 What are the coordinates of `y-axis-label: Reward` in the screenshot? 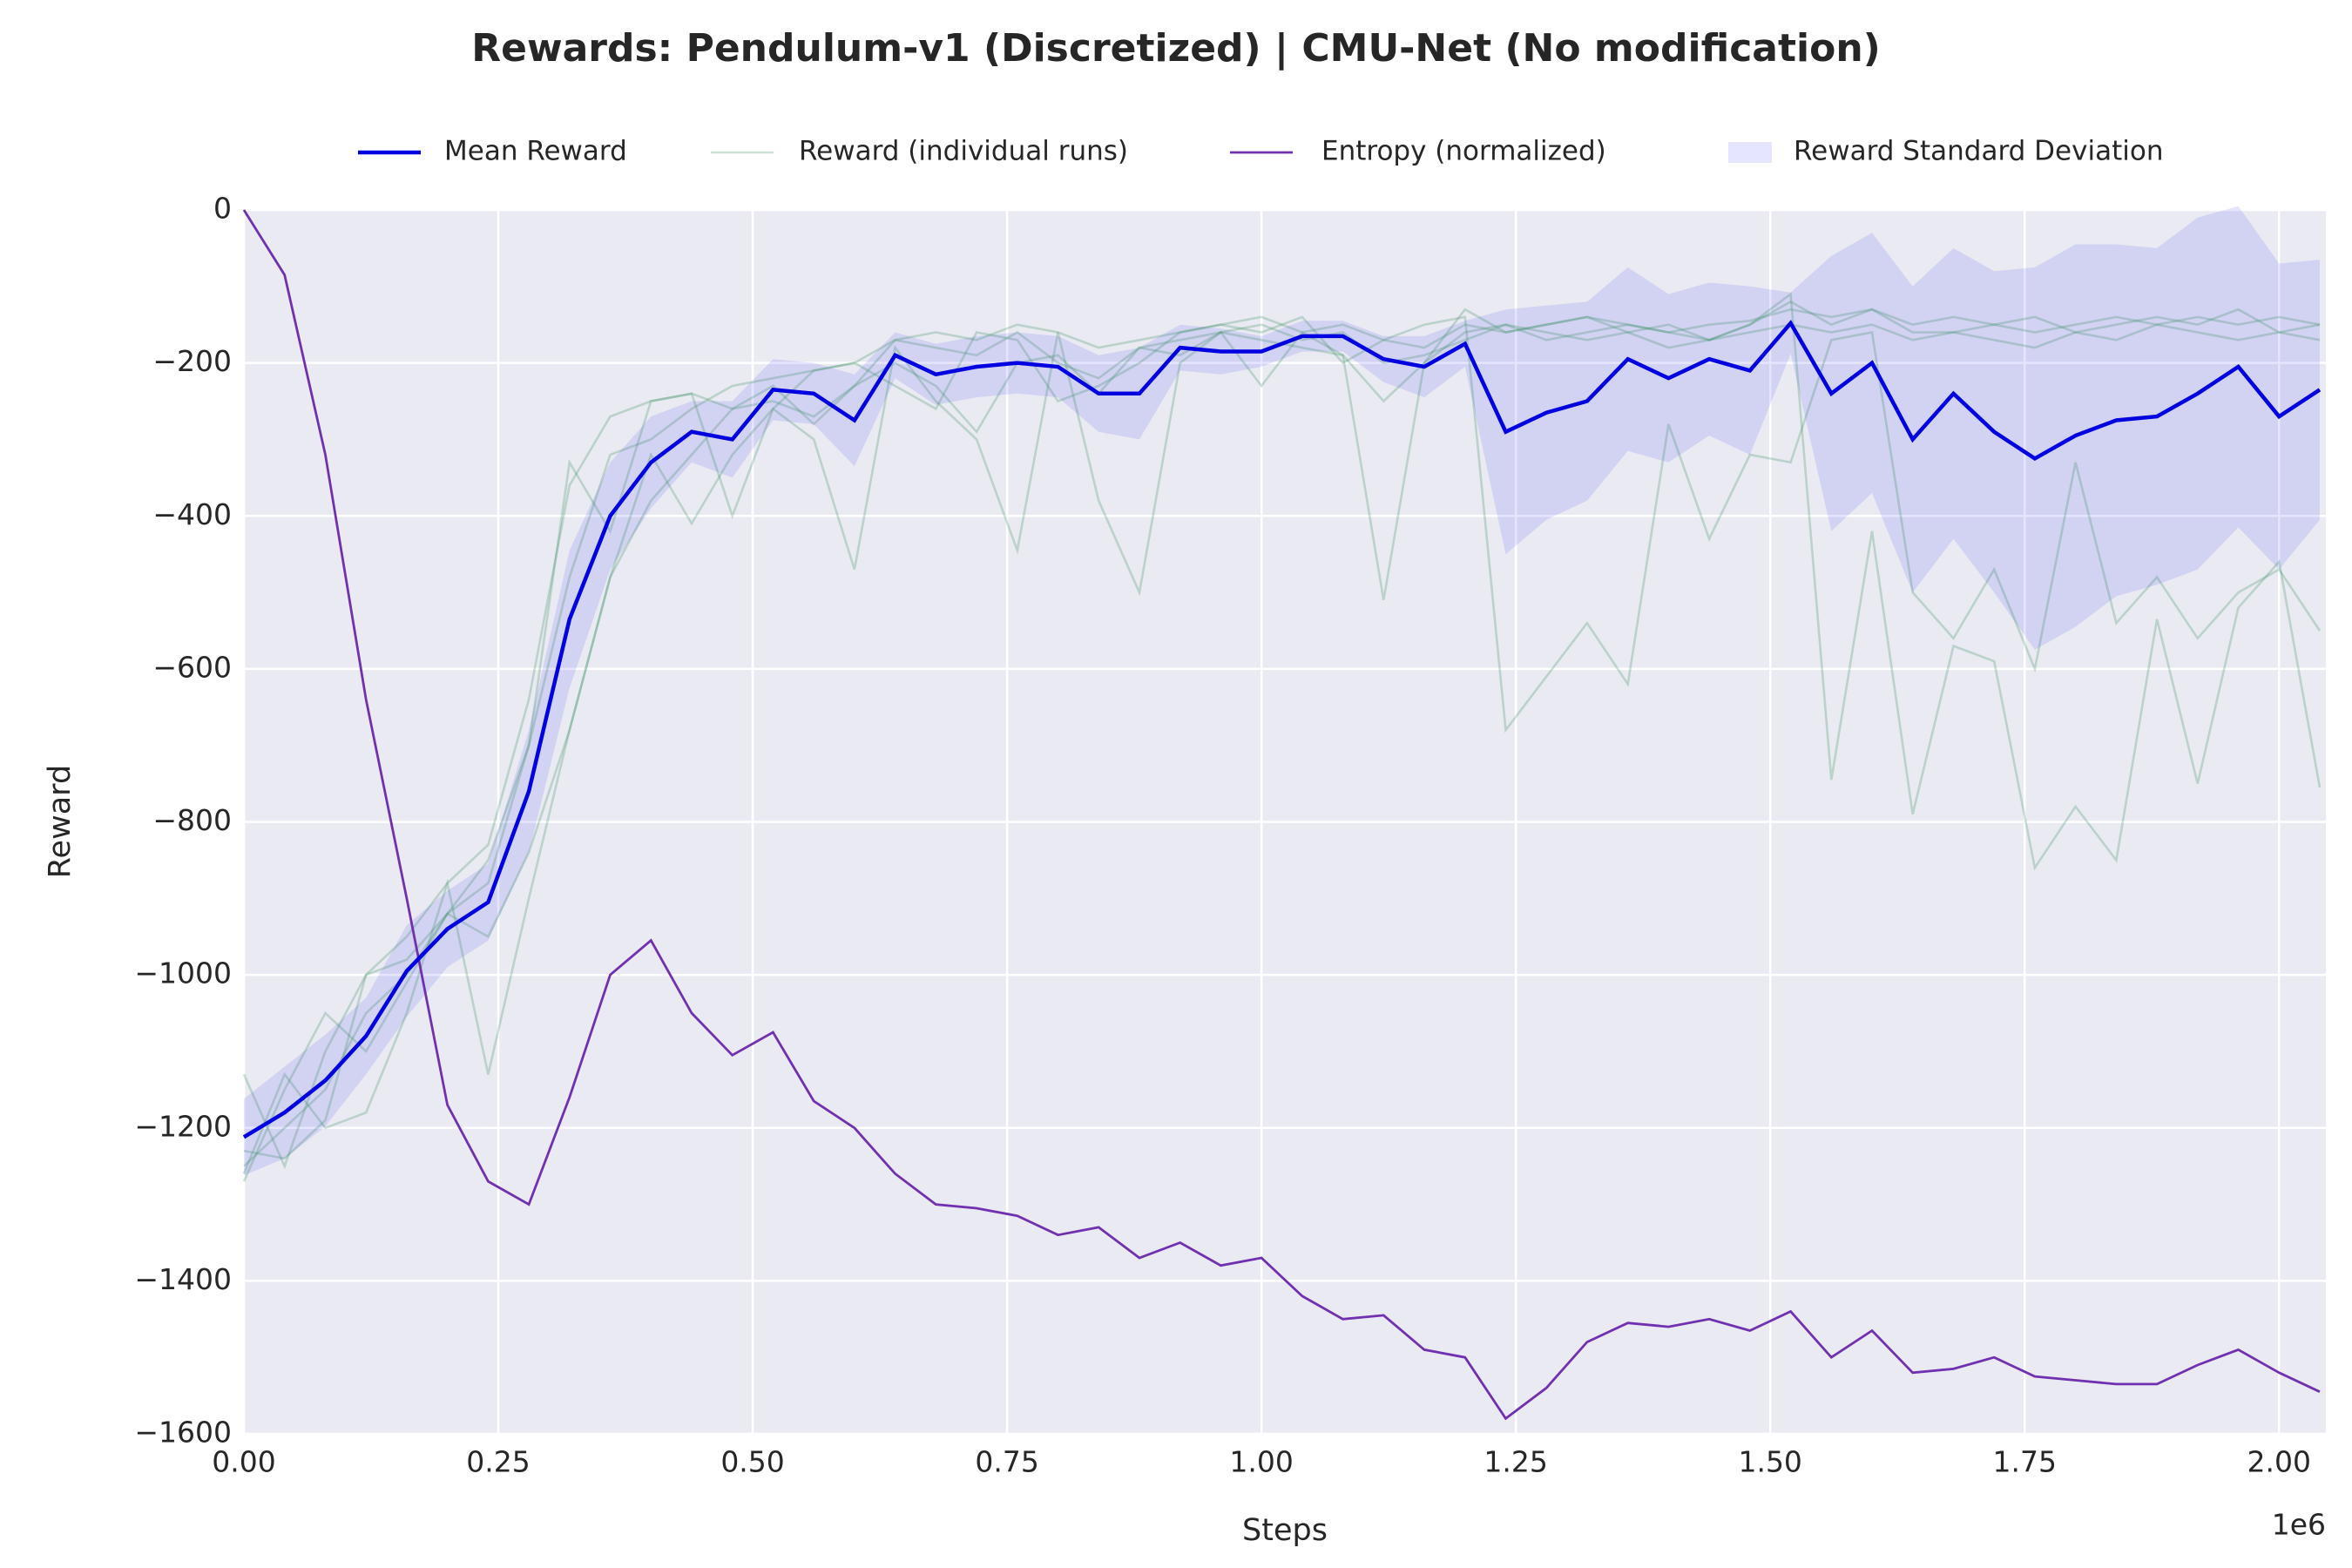 It's located at (61, 821).